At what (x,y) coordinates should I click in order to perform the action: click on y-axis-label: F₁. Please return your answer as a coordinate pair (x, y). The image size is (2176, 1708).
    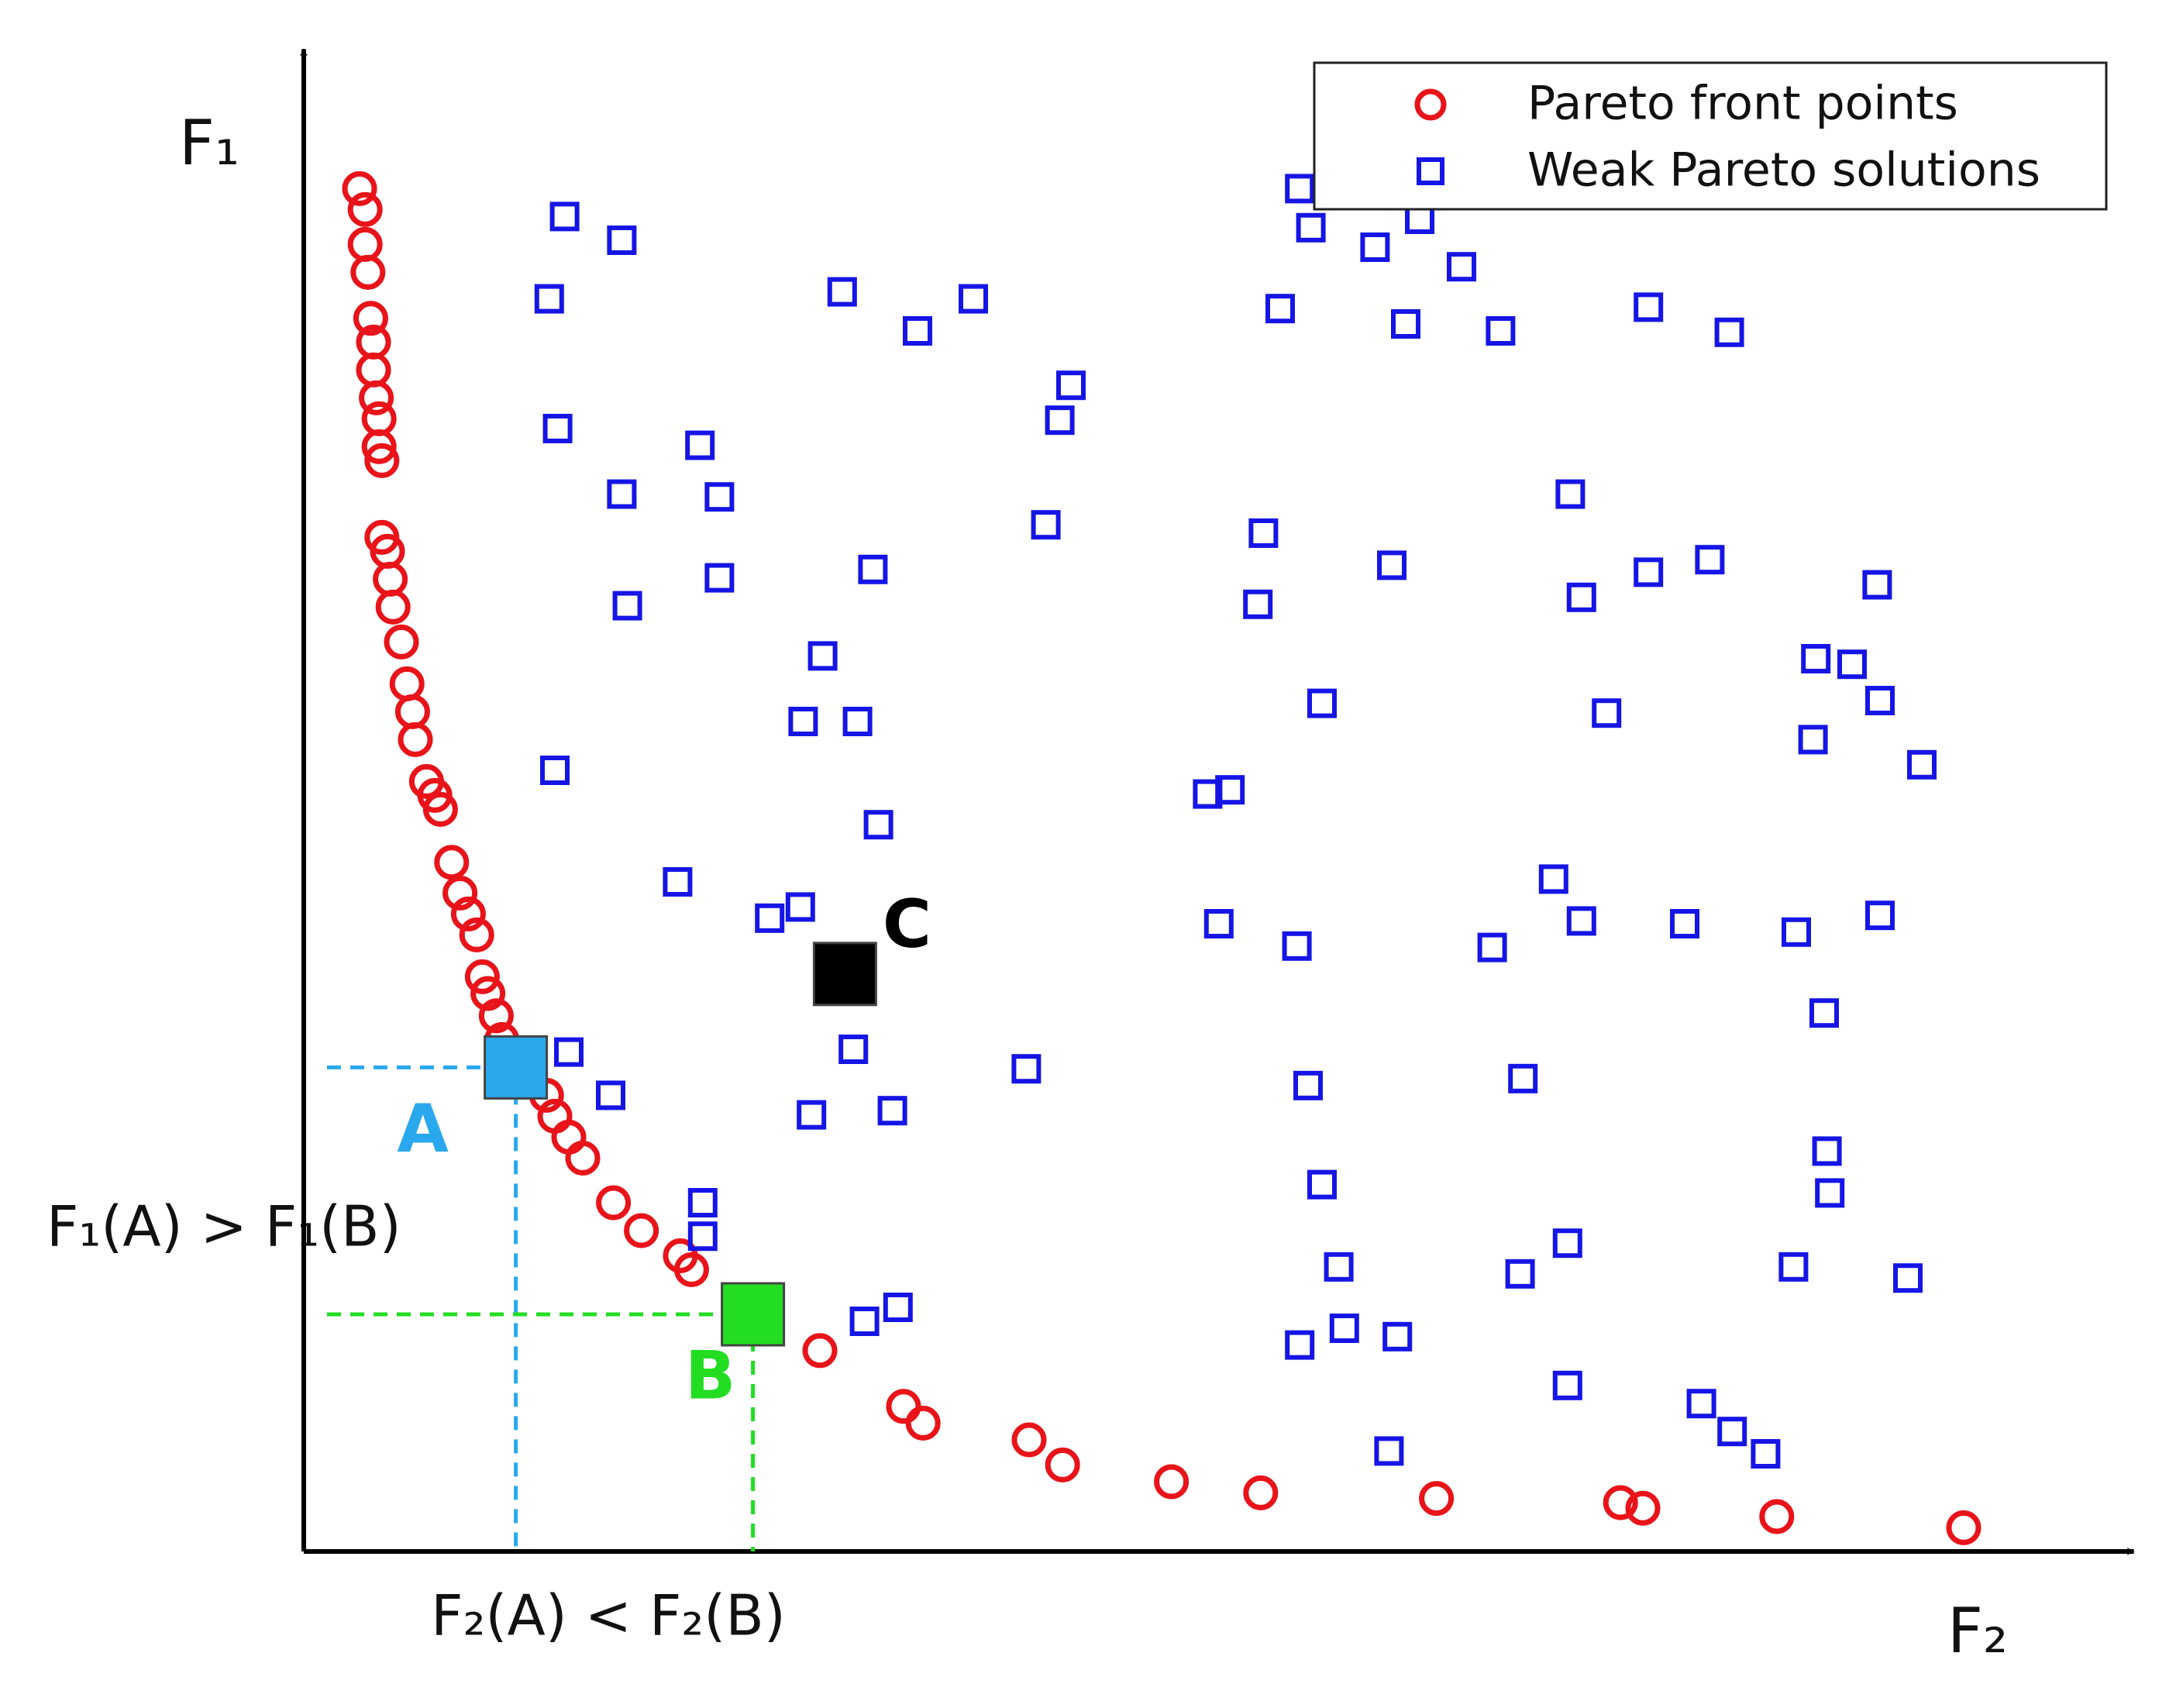
    Looking at the image, I should click on (209, 143).